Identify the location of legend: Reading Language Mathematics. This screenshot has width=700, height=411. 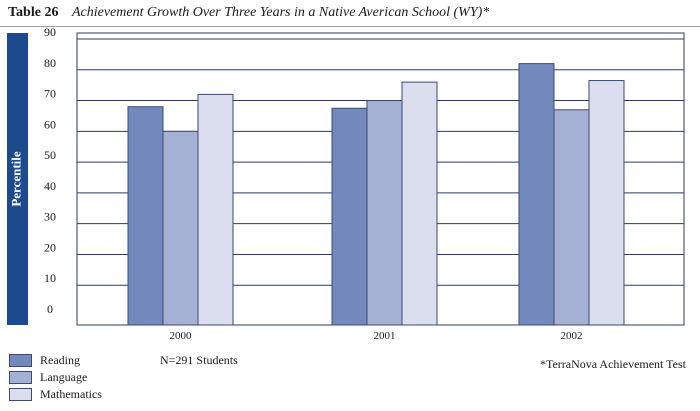
(55, 377).